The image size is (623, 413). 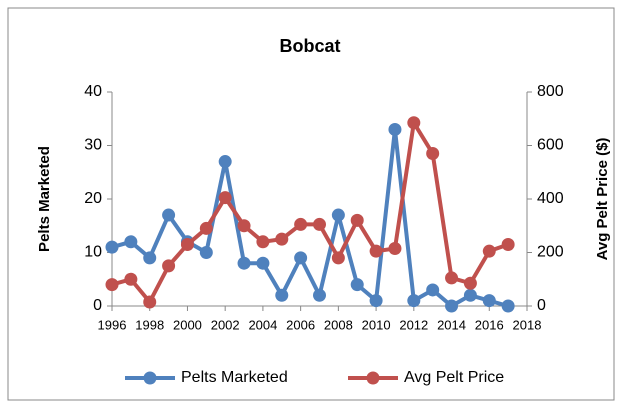 What do you see at coordinates (376, 324) in the screenshot?
I see `x-tick-label: 2010` at bounding box center [376, 324].